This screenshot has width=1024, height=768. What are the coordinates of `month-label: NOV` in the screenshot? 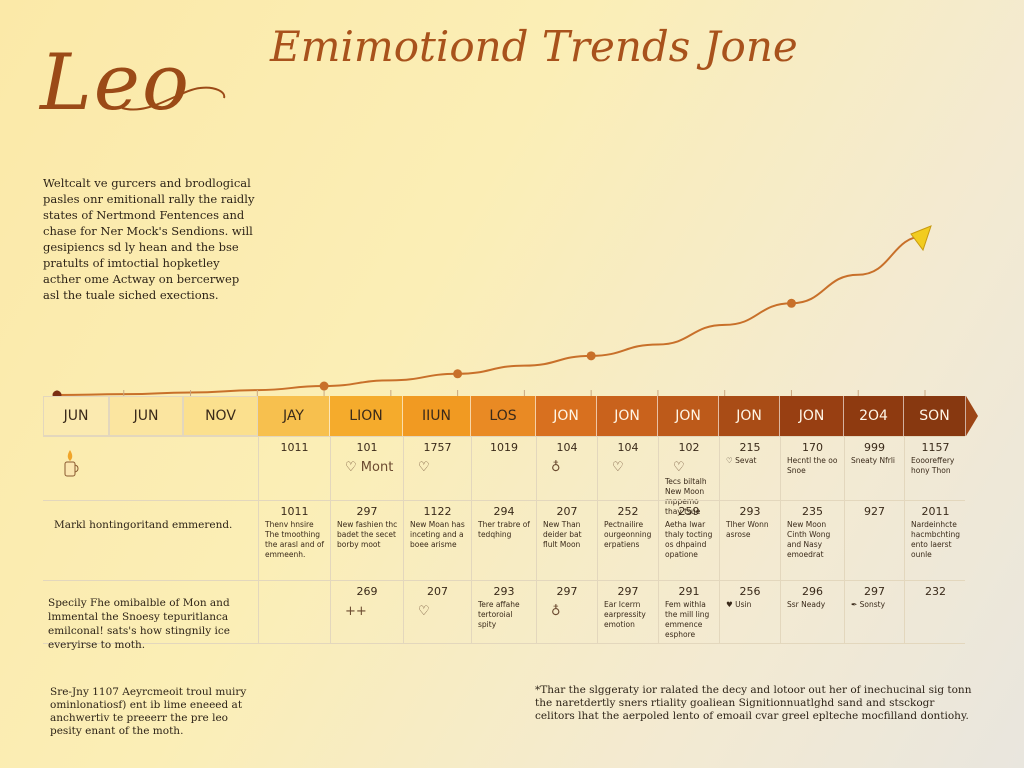 It's located at (220, 416).